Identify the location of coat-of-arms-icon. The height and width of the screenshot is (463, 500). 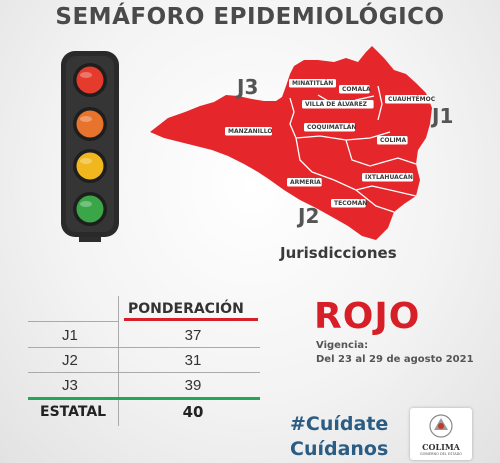
(441, 426).